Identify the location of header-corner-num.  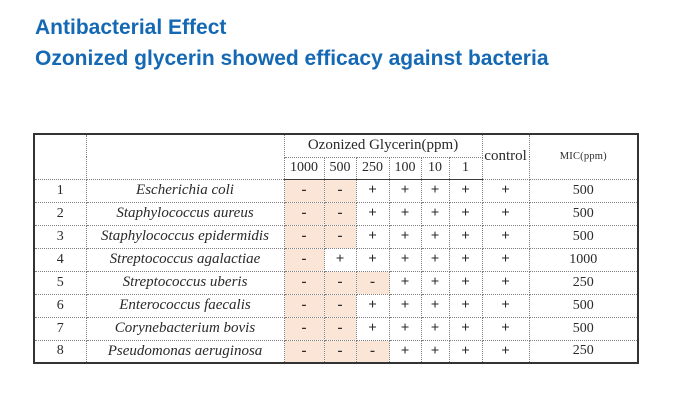
(60, 156).